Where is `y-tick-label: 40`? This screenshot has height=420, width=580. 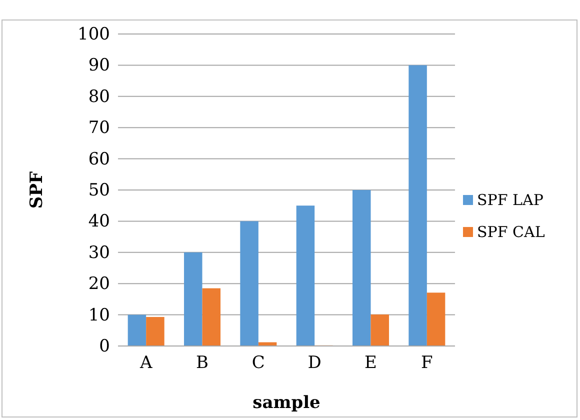
y-tick-label: 40 is located at coordinates (99, 222).